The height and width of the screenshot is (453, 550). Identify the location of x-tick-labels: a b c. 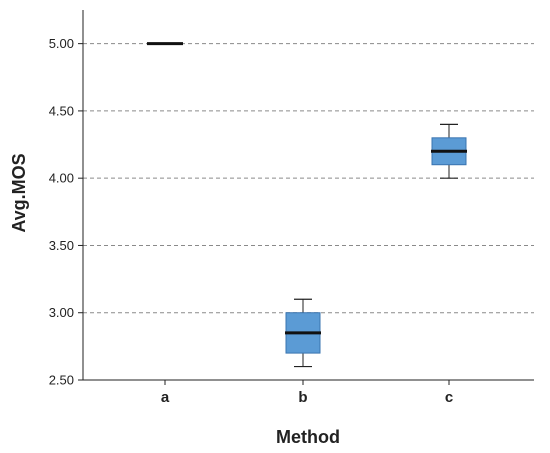
(307, 393).